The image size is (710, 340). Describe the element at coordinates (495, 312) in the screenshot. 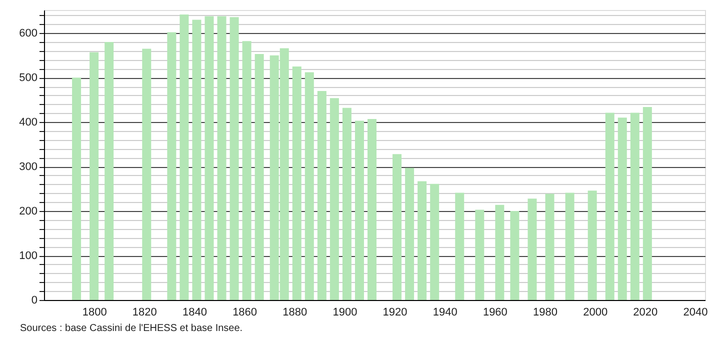

I see `x-tick-label: 1960` at that location.